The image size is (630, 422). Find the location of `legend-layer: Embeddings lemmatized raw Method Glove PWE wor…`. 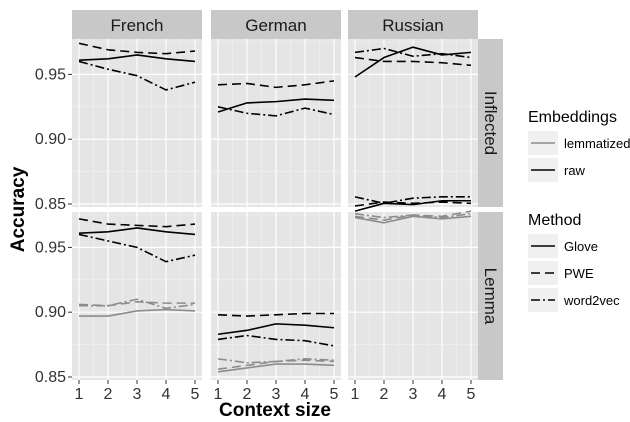

legend-layer: Embeddings lemmatized raw Method Glove PWE wor… is located at coordinates (579, 210).